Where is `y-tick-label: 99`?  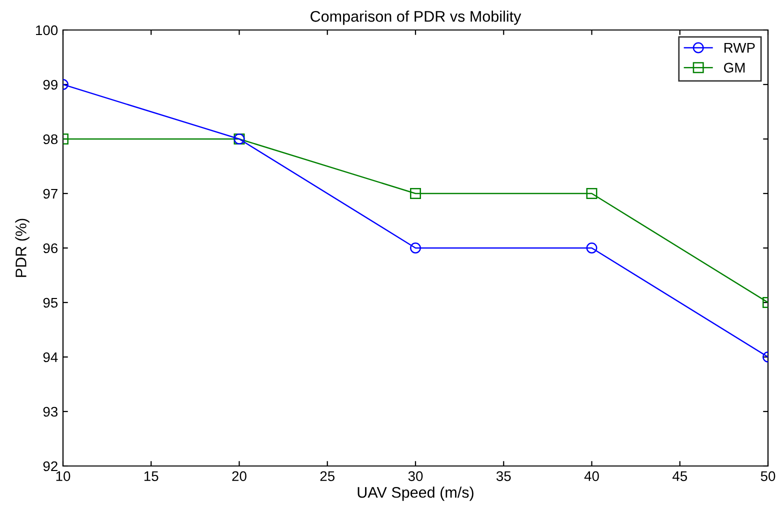
y-tick-label: 99 is located at coordinates (50, 85).